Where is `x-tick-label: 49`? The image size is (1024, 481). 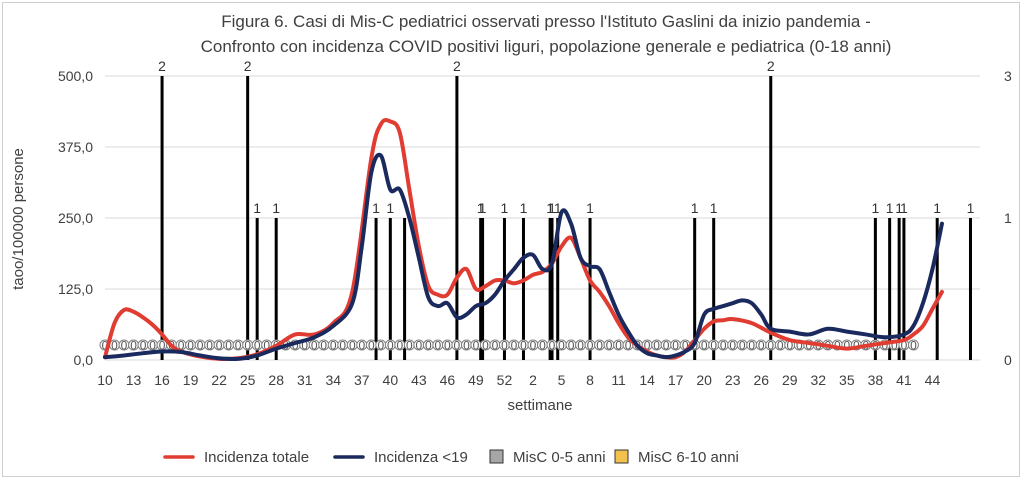 x-tick-label: 49 is located at coordinates (476, 380).